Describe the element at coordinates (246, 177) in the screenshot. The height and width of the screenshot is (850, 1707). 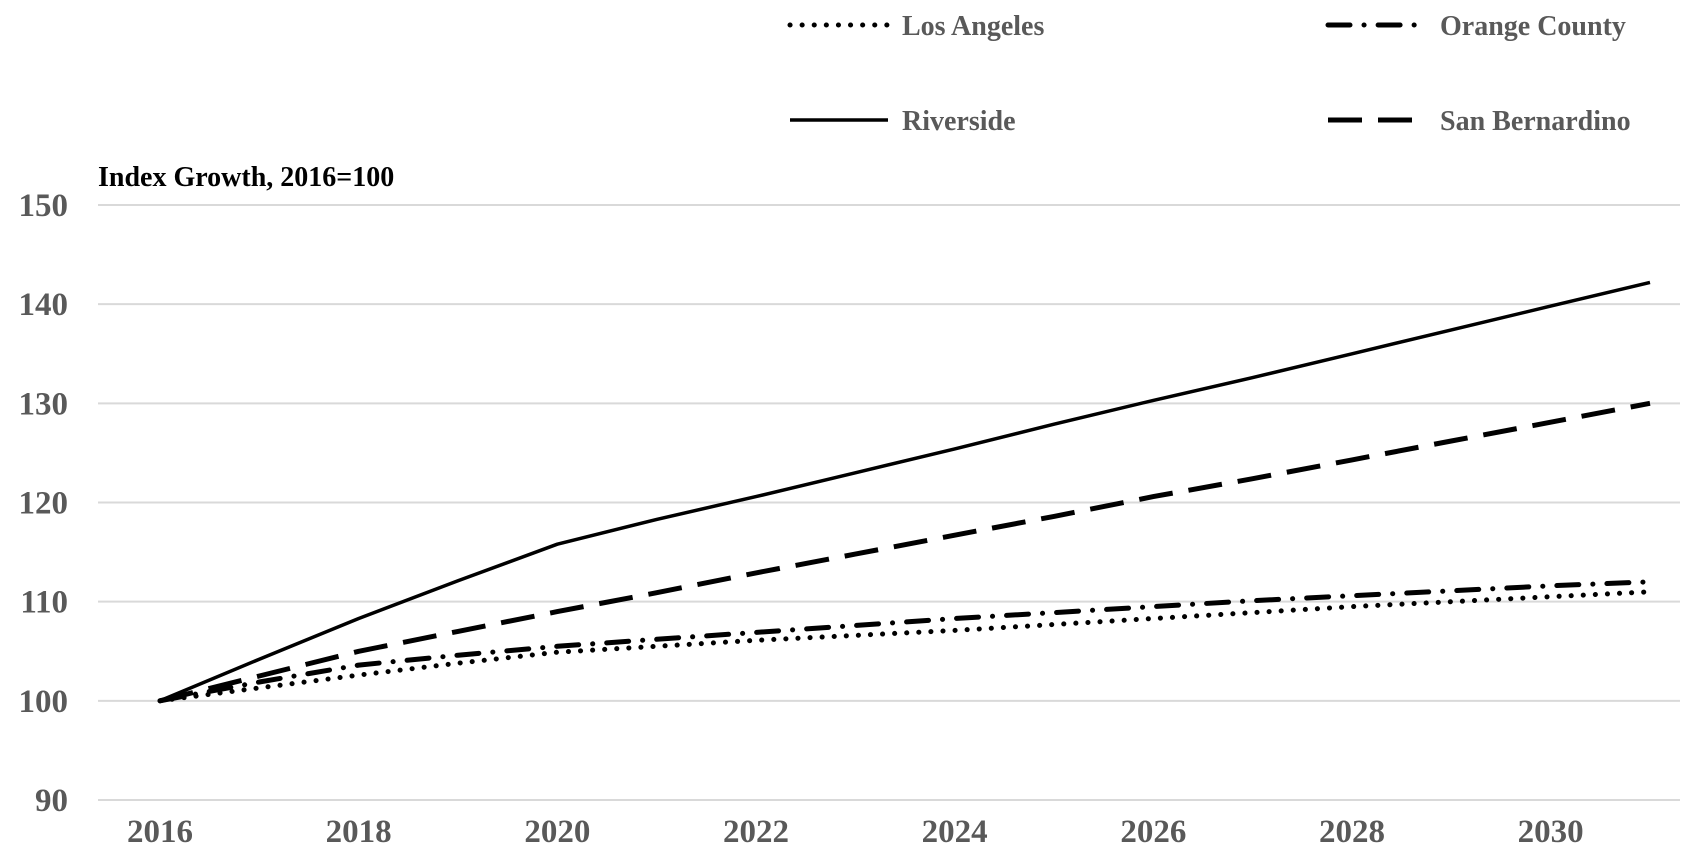
I see `y-axis-label: Index Growth, 2016=100` at that location.